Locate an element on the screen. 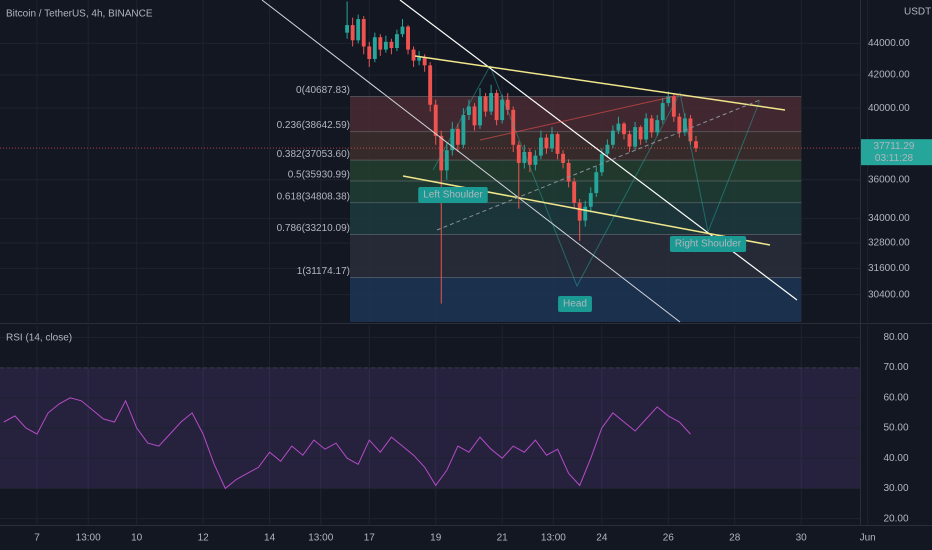  last-price-box is located at coordinates (896, 152).